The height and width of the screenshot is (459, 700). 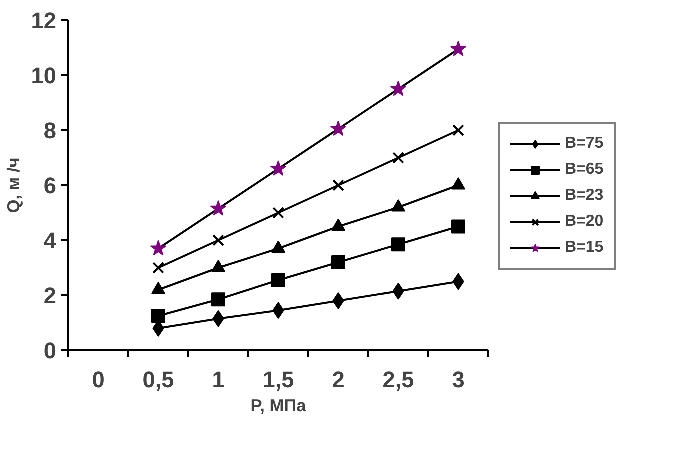 I want to click on y-tick-label: 12, so click(x=43, y=21).